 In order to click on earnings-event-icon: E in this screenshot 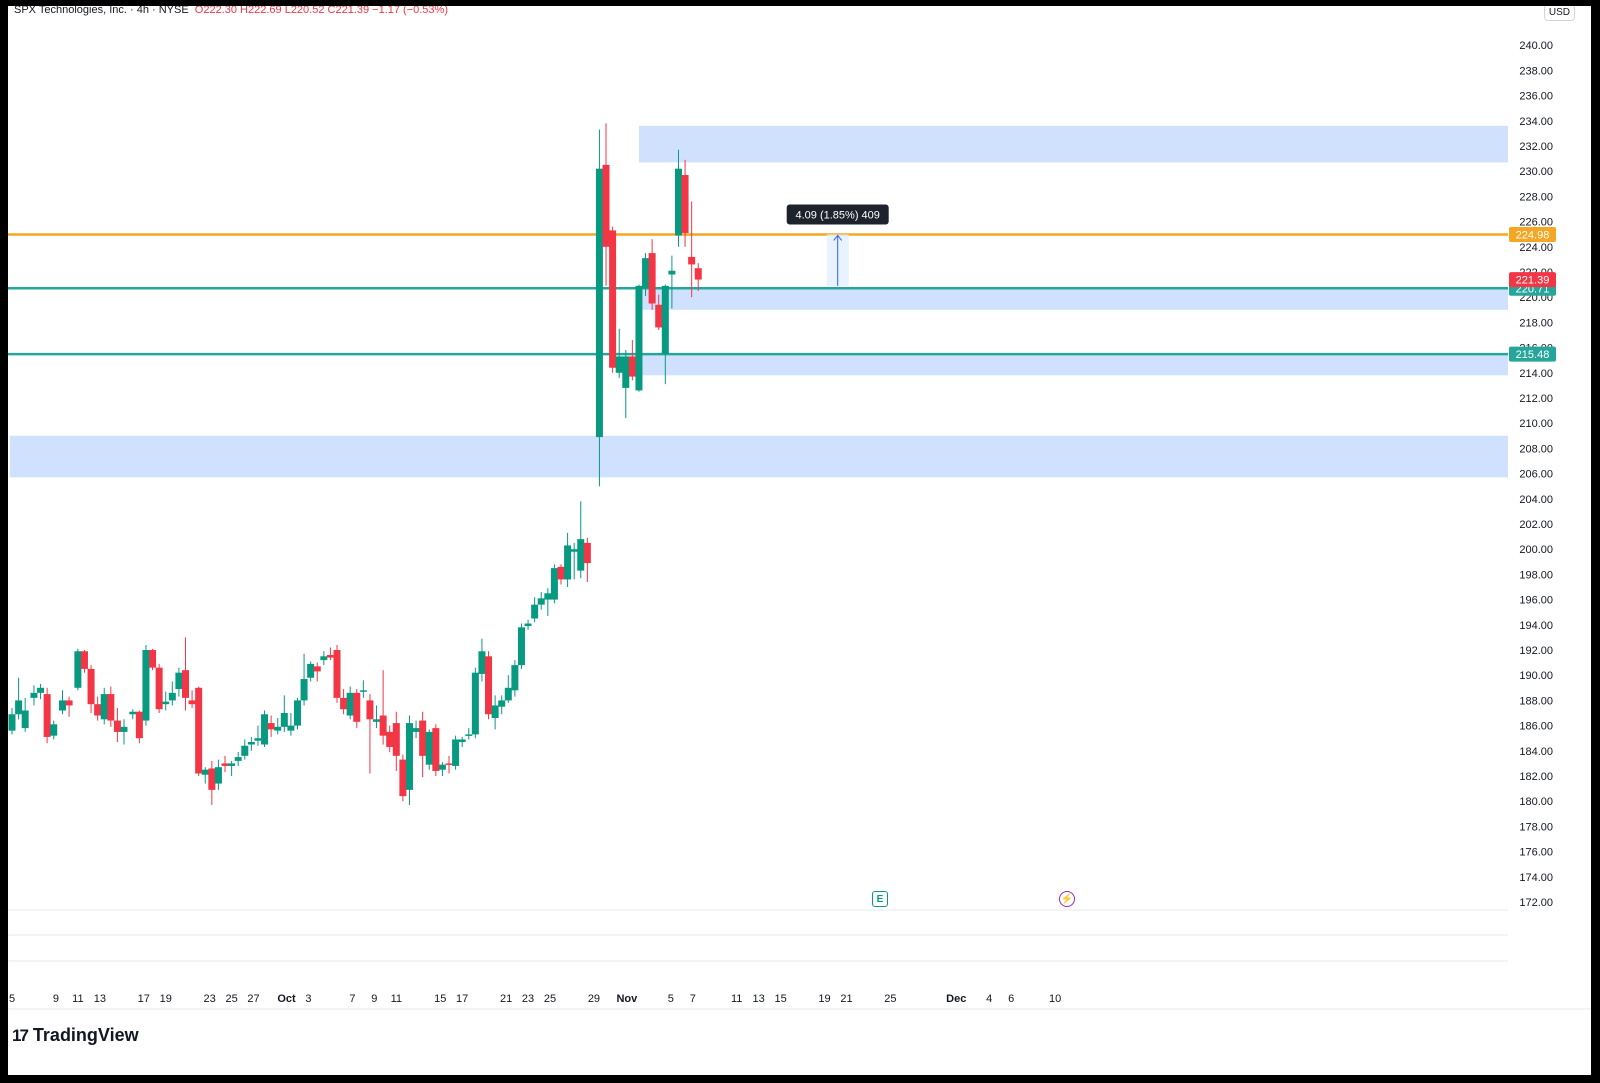, I will do `click(880, 899)`.